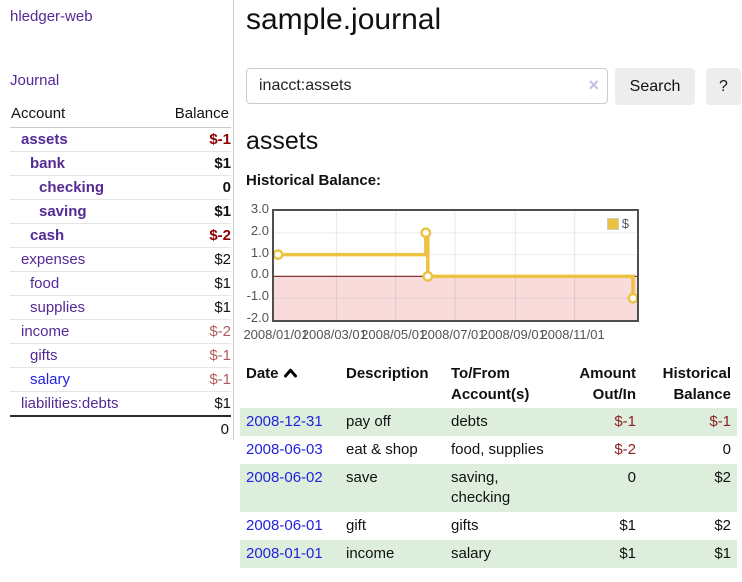  I want to click on column-header-accounts: To/From Account(s), so click(490, 384).